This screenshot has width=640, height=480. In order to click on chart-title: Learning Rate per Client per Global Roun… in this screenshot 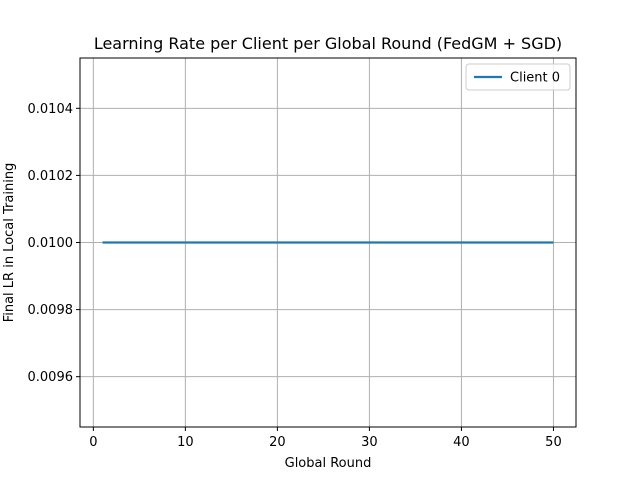, I will do `click(328, 43)`.